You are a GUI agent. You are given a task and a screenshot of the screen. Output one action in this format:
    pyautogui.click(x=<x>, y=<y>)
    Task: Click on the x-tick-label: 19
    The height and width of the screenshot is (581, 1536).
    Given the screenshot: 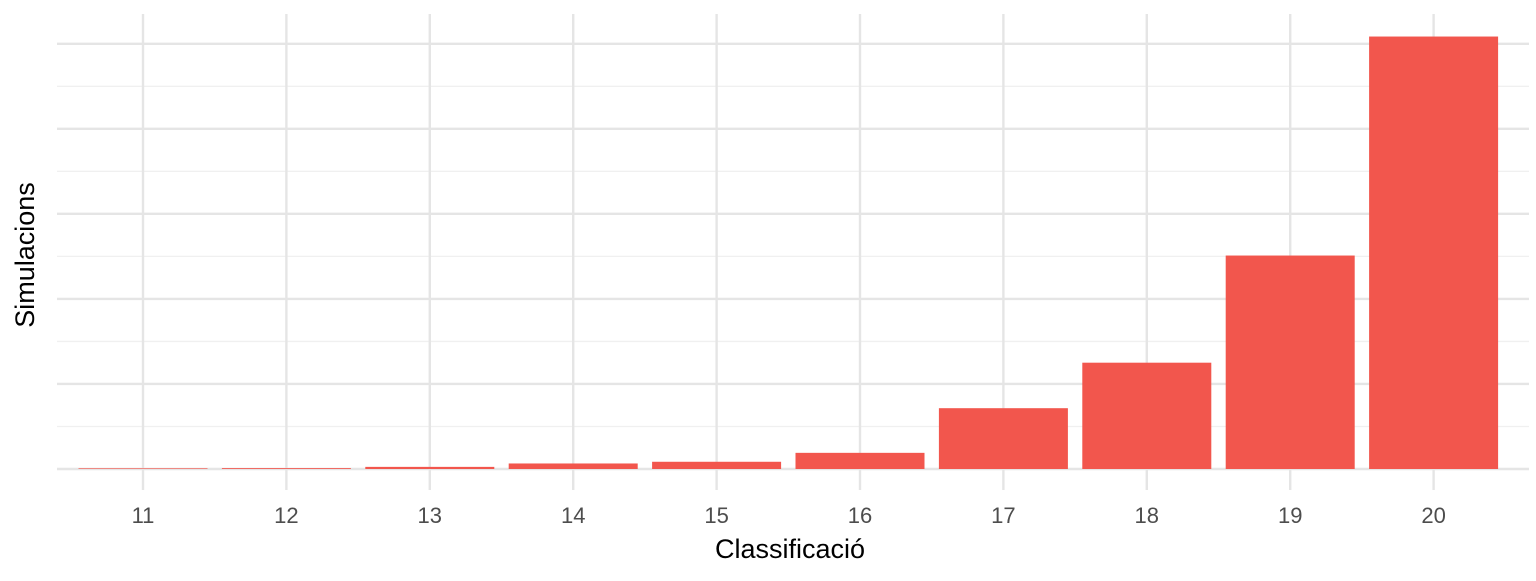 What is the action you would take?
    pyautogui.click(x=1290, y=515)
    